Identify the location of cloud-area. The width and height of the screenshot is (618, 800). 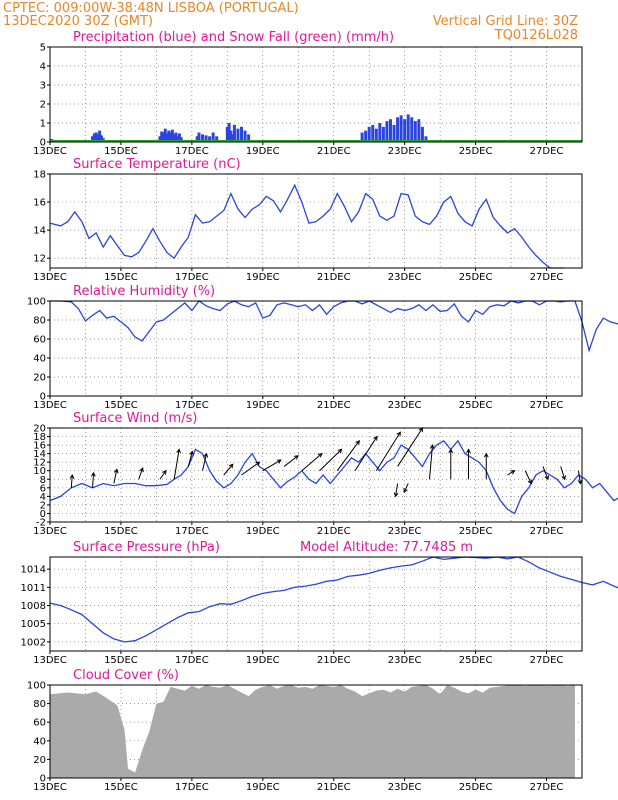
(312, 731).